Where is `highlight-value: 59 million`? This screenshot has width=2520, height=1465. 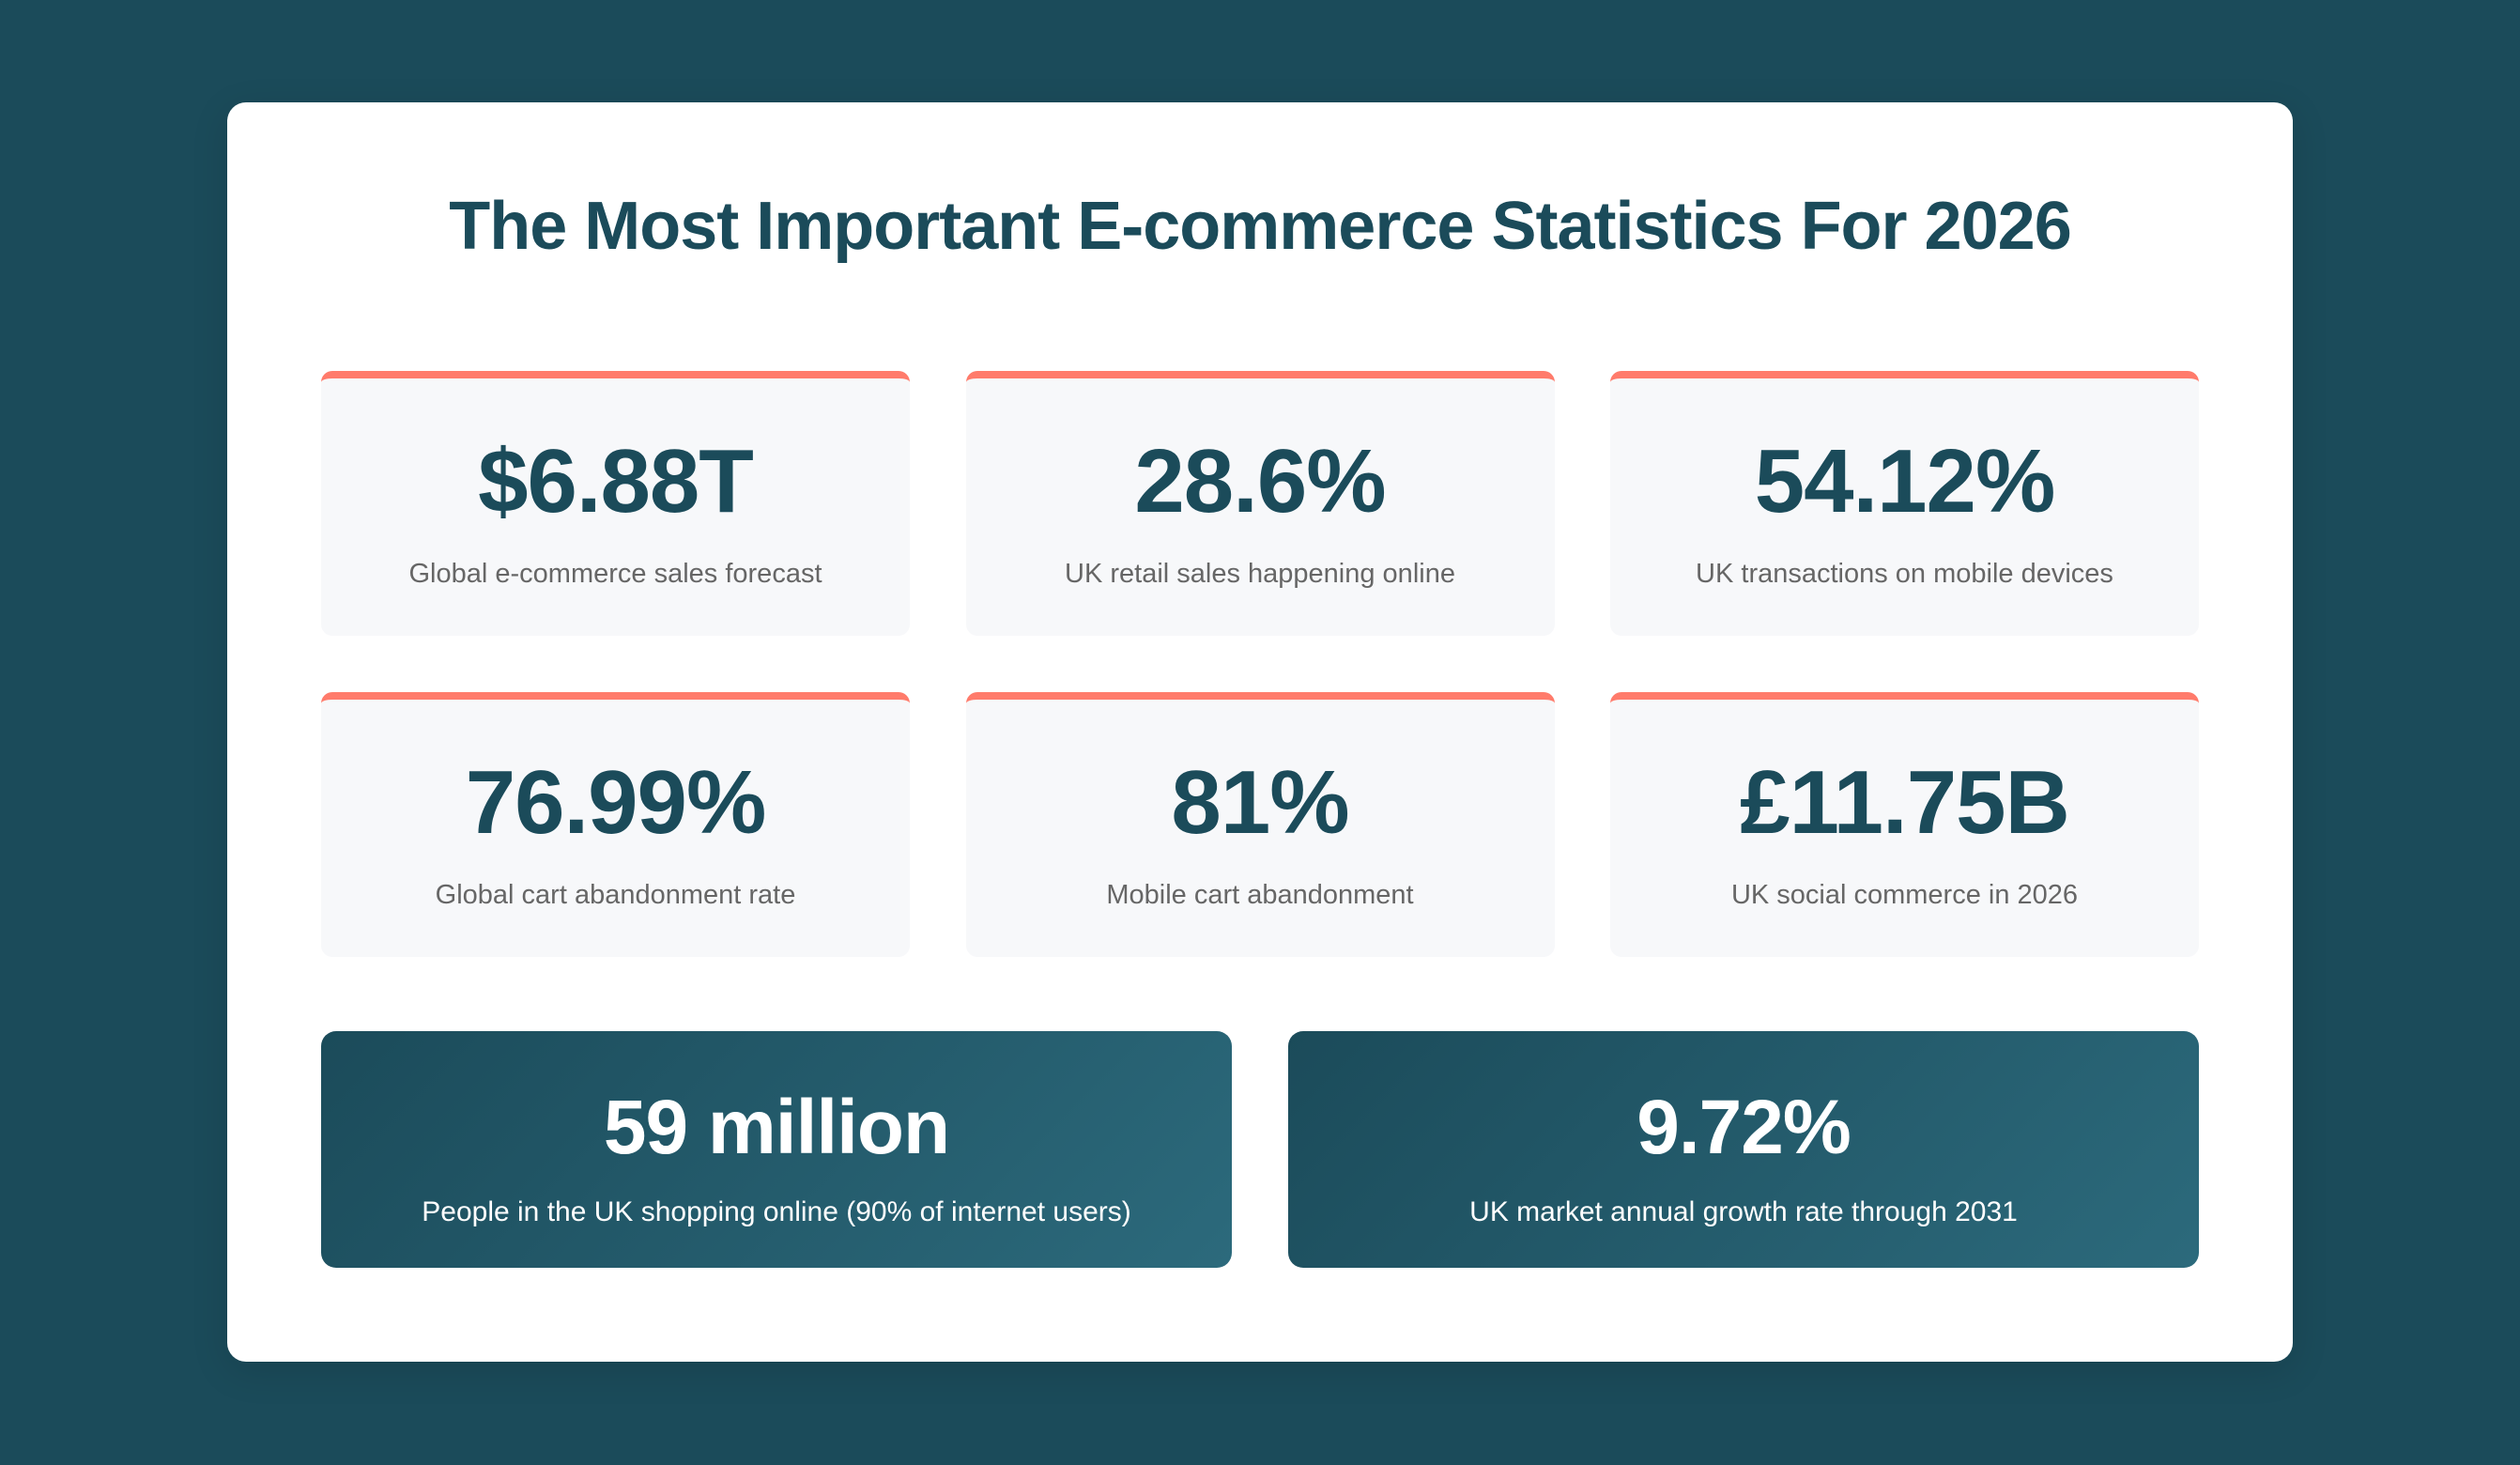 highlight-value: 59 million is located at coordinates (776, 1127).